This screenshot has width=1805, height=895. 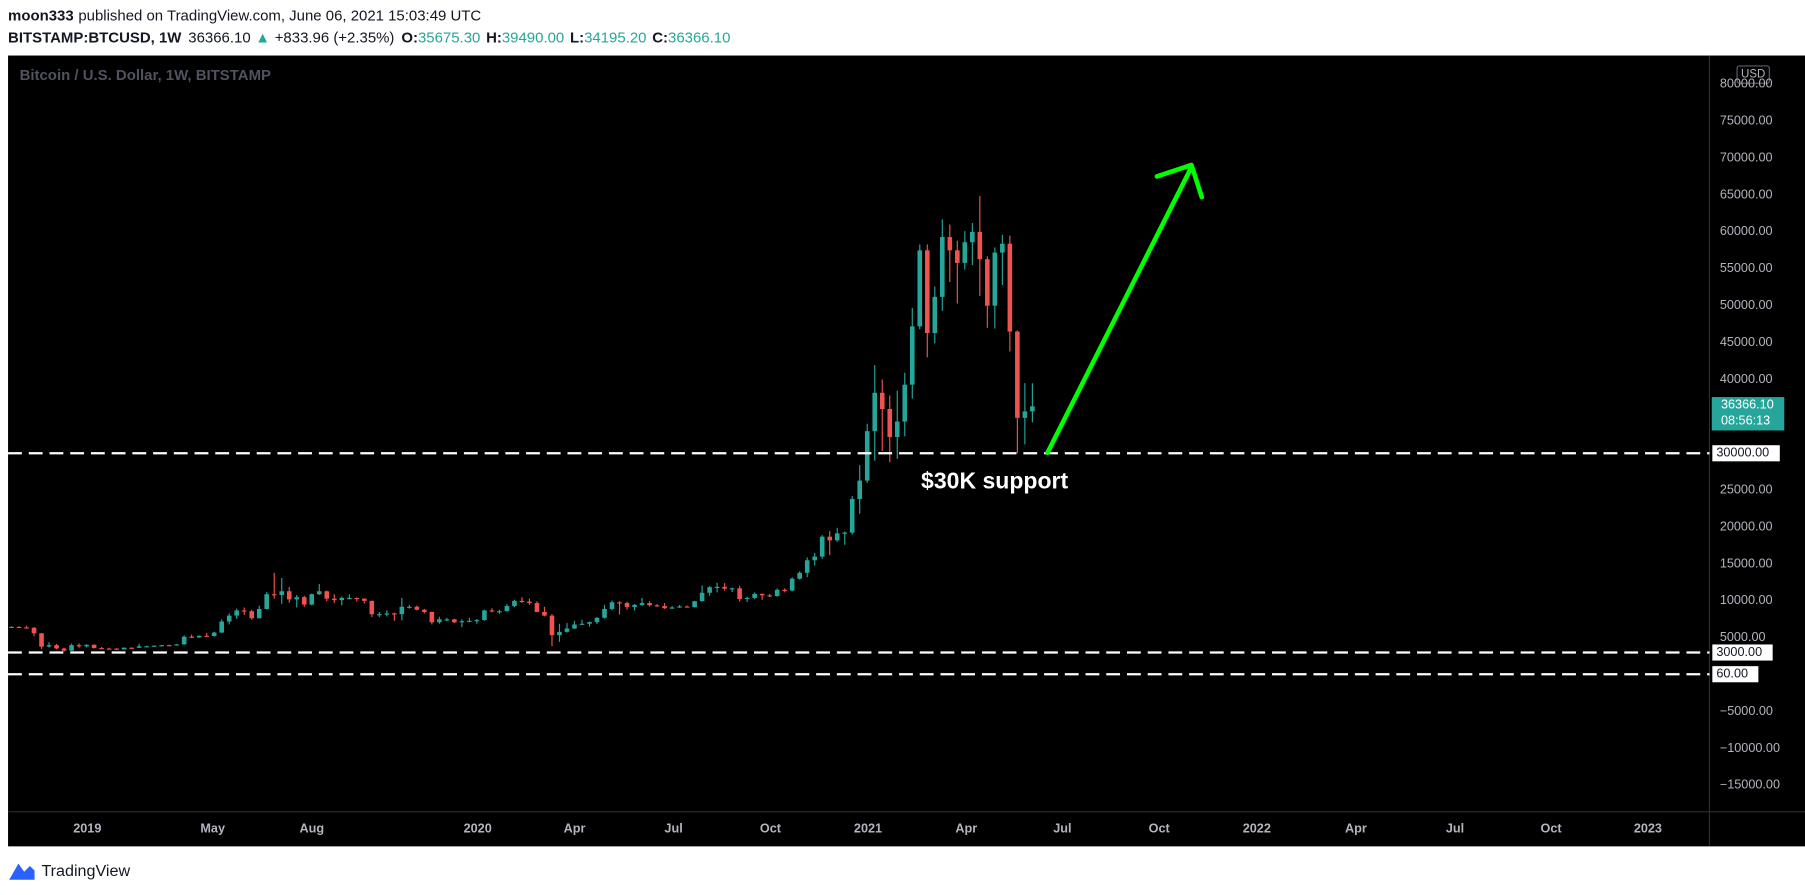 I want to click on y-tick-label: 75000.00, so click(x=1746, y=121).